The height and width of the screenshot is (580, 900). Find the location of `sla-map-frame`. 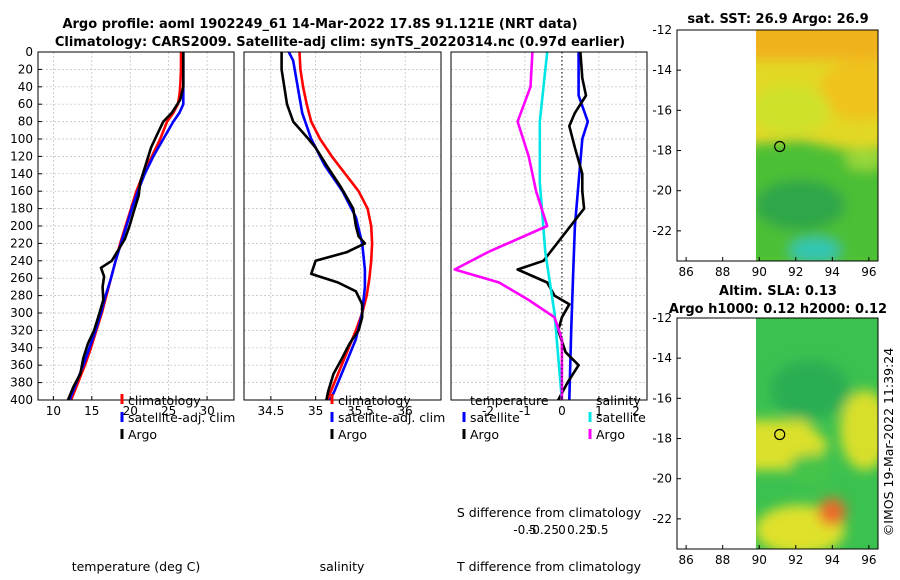

sla-map-frame is located at coordinates (777, 433).